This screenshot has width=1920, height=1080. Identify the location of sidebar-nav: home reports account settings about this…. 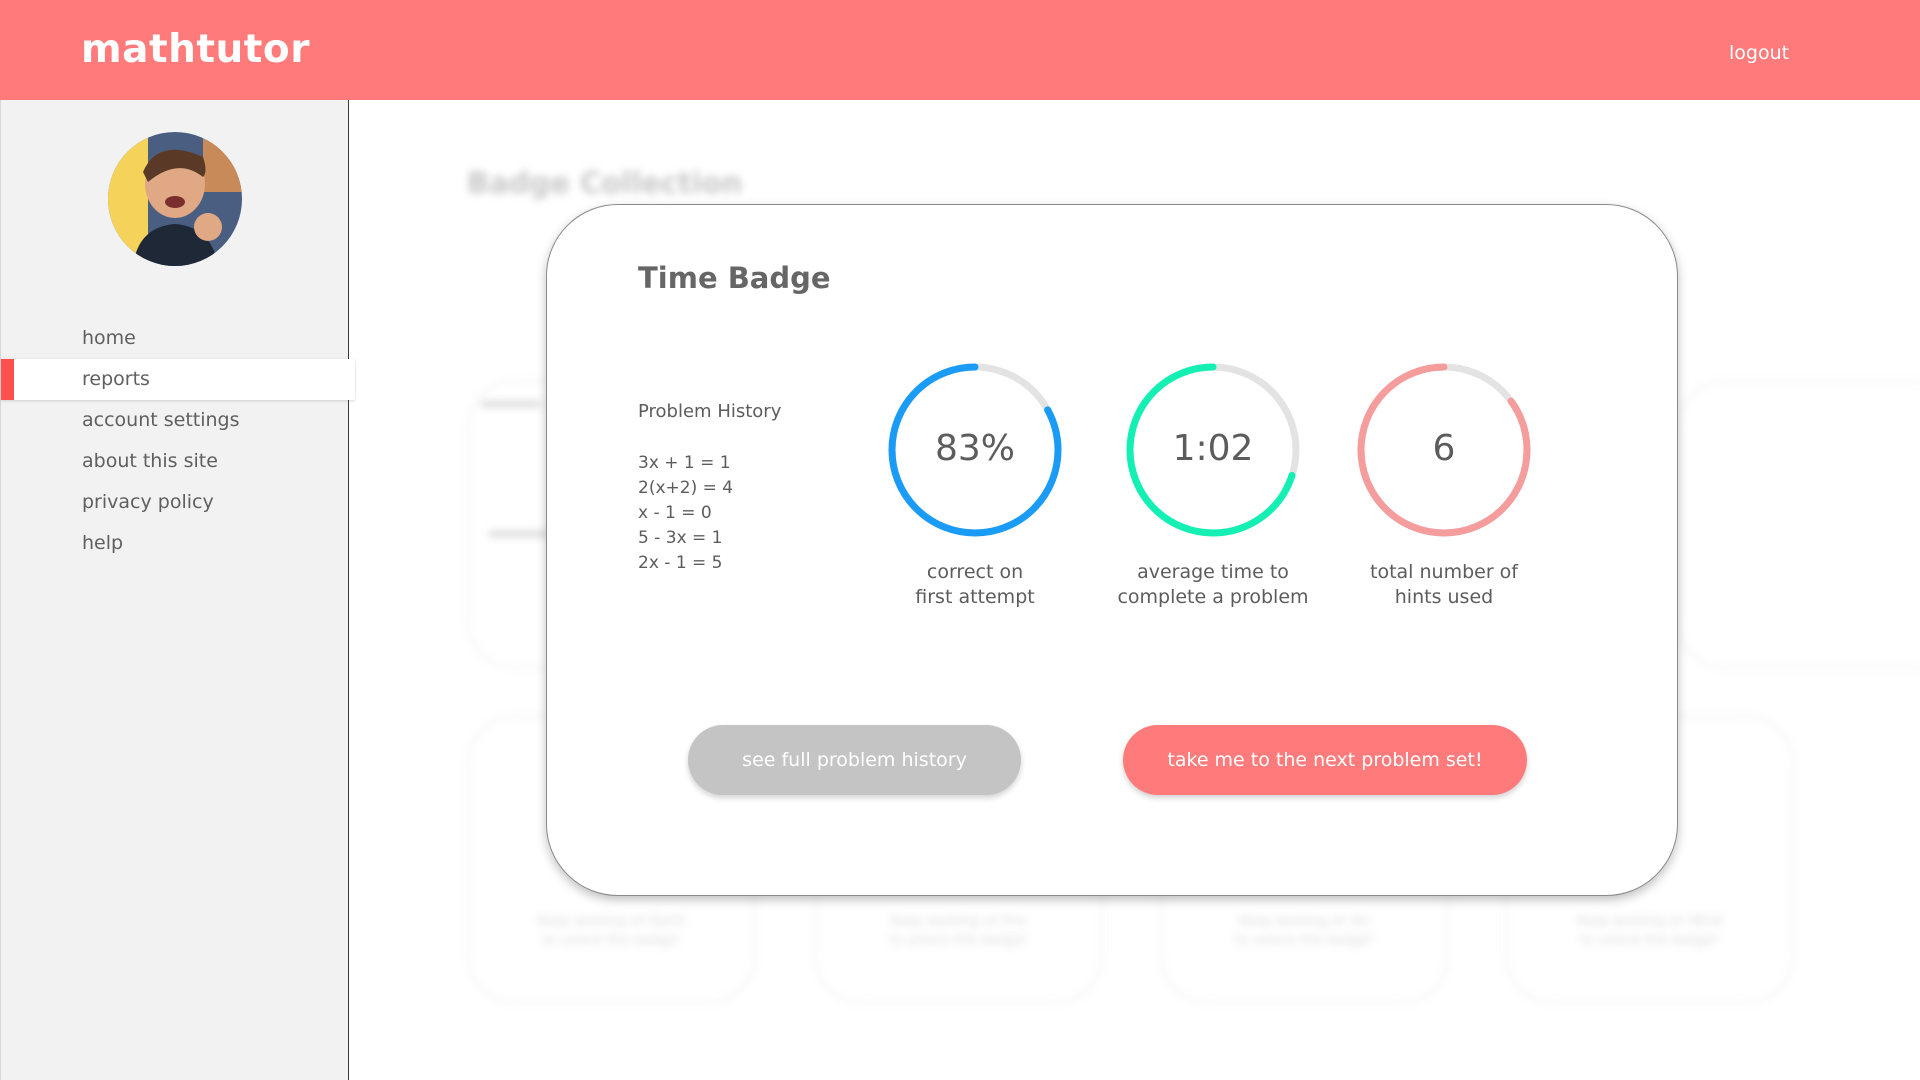
(178, 441).